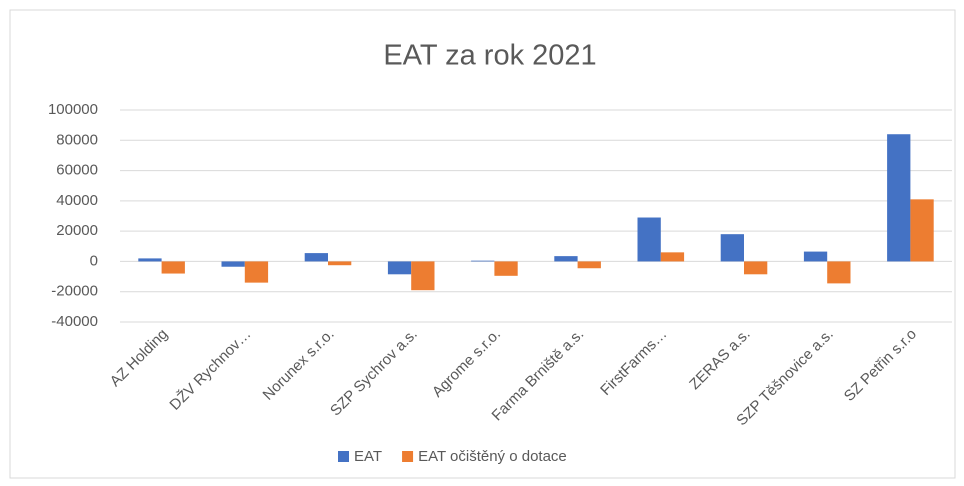  Describe the element at coordinates (74, 291) in the screenshot. I see `y-tick-label: -20000` at that location.